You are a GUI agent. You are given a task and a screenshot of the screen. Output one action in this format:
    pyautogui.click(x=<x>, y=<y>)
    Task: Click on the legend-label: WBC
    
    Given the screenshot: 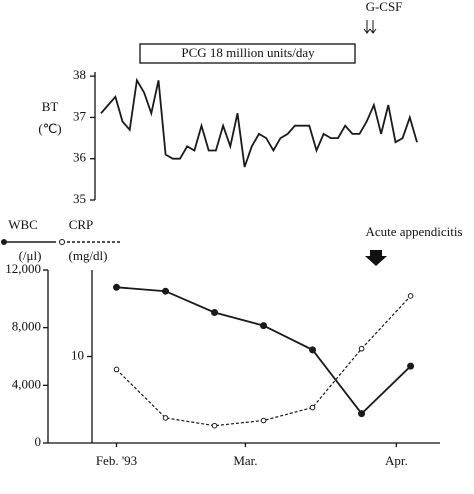 What is the action you would take?
    pyautogui.click(x=23, y=224)
    